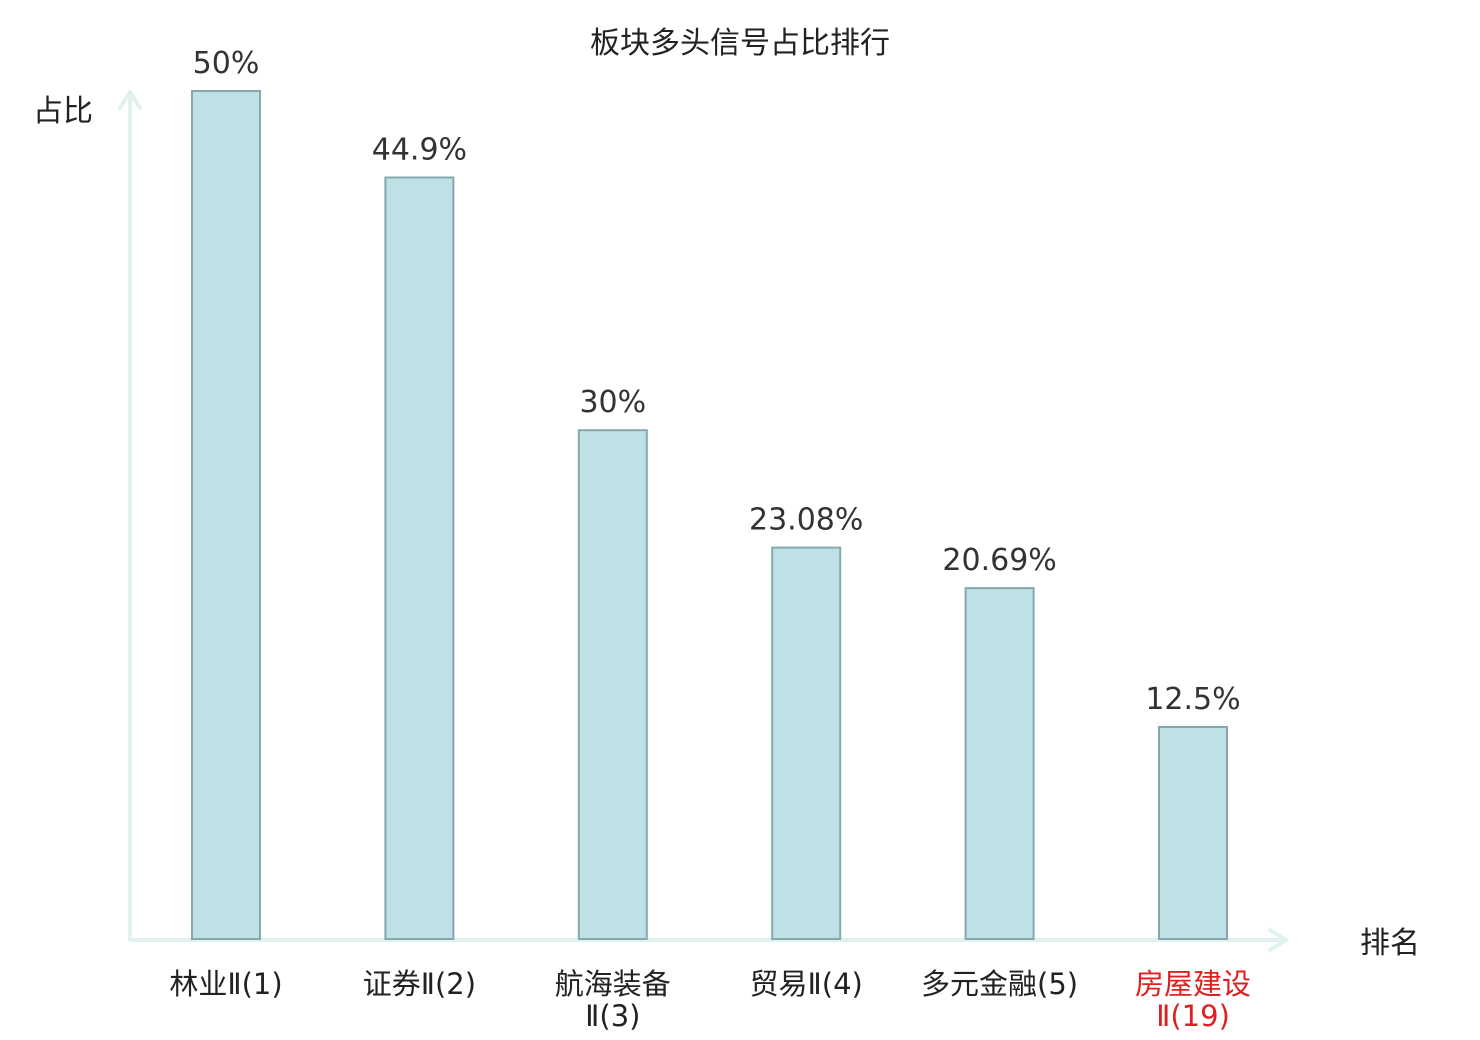 The height and width of the screenshot is (1040, 1480). Describe the element at coordinates (1192, 699) in the screenshot. I see `value-label-6: 12.5%` at that location.